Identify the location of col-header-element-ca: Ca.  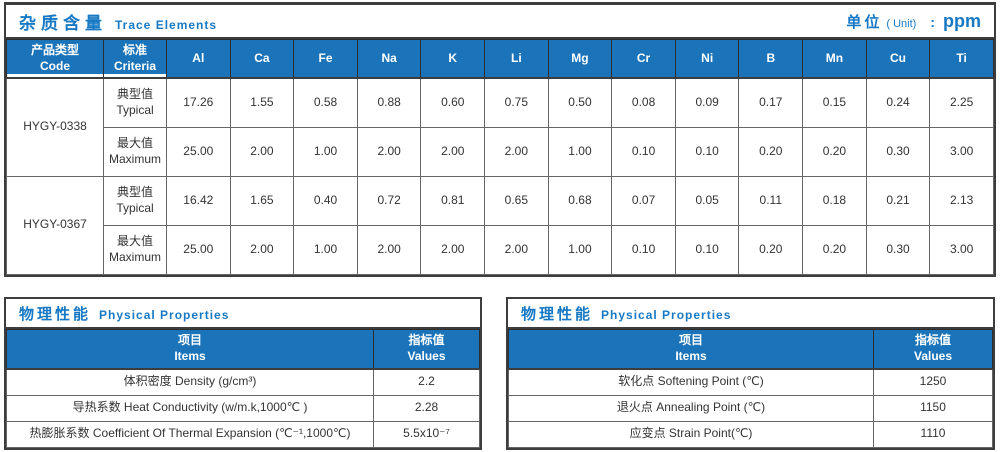
(262, 59).